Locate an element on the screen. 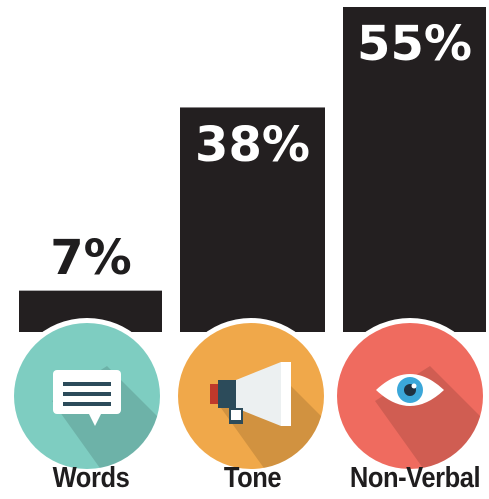 This screenshot has width=489, height=499. eye-icon is located at coordinates (410, 390).